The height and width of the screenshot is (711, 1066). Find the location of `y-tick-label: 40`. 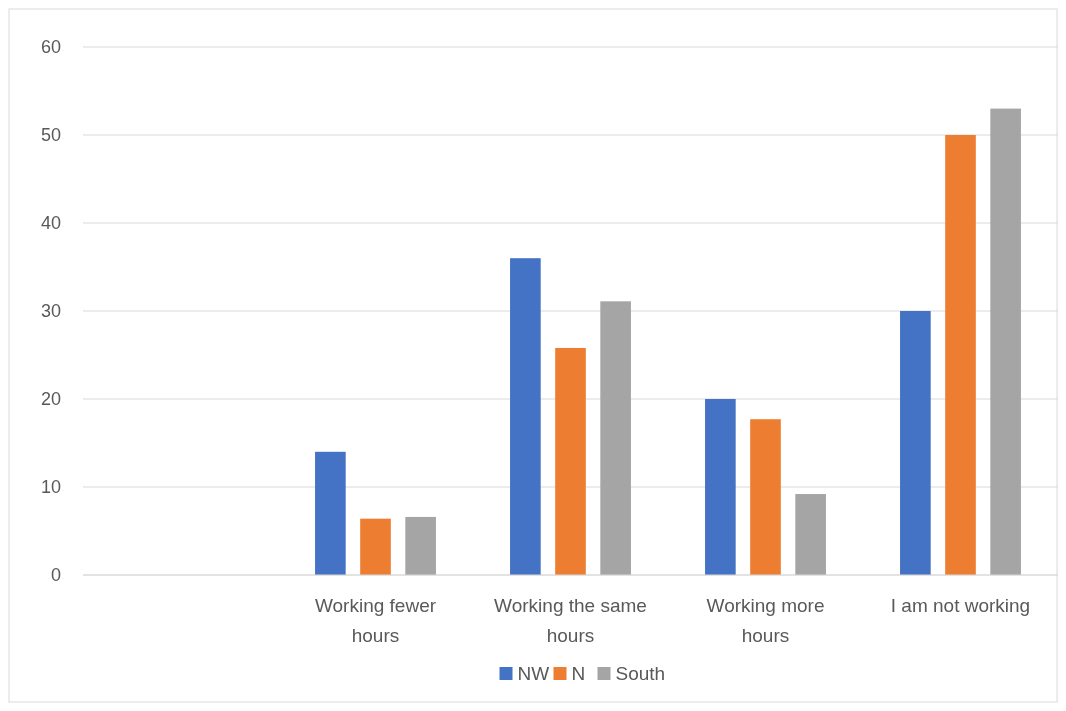

y-tick-label: 40 is located at coordinates (50, 223).